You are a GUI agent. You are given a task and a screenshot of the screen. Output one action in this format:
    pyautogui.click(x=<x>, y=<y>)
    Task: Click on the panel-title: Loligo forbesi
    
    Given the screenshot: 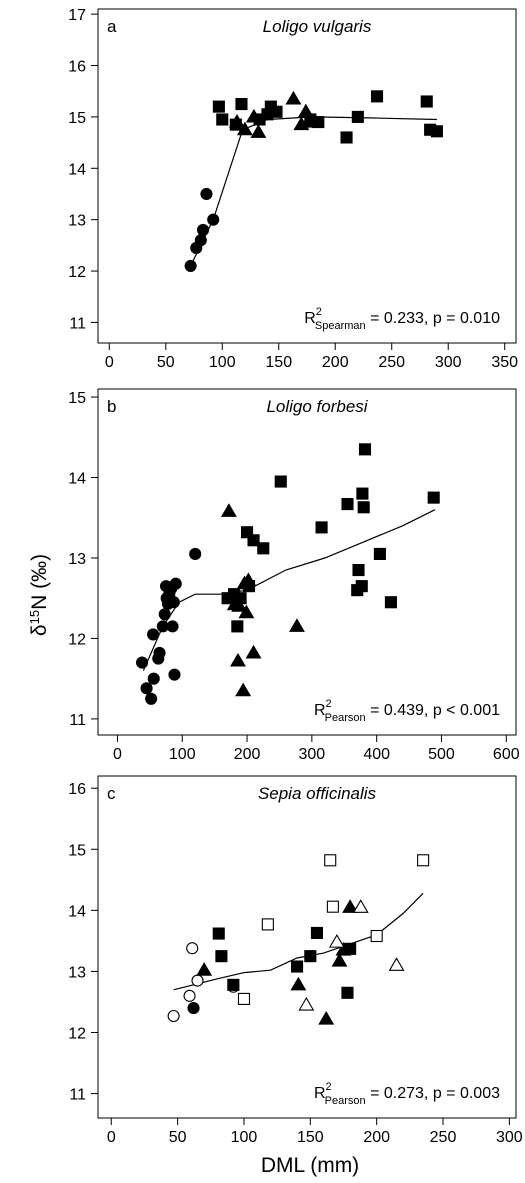 What is the action you would take?
    pyautogui.click(x=317, y=406)
    